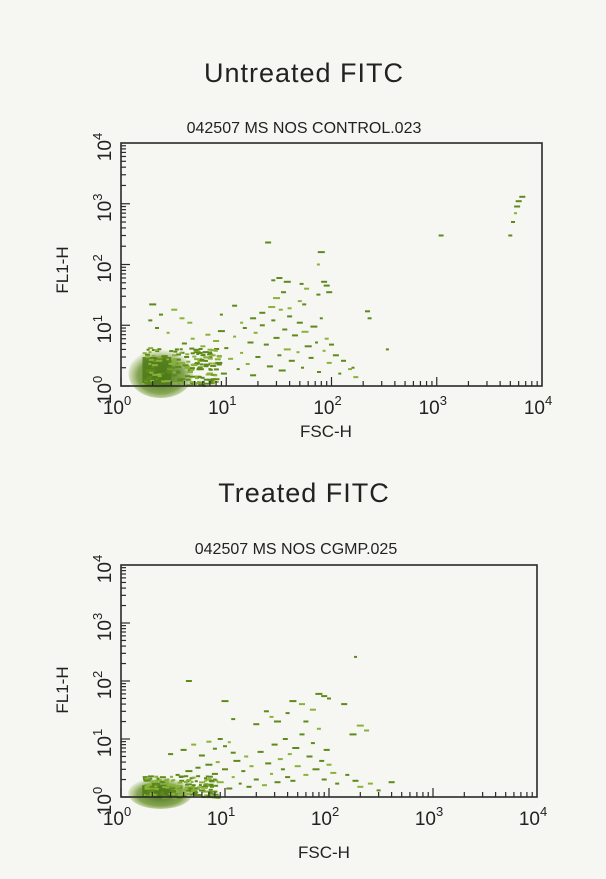 Image resolution: width=606 pixels, height=879 pixels. I want to click on untreated-heading: Untreated FITC, so click(304, 73).